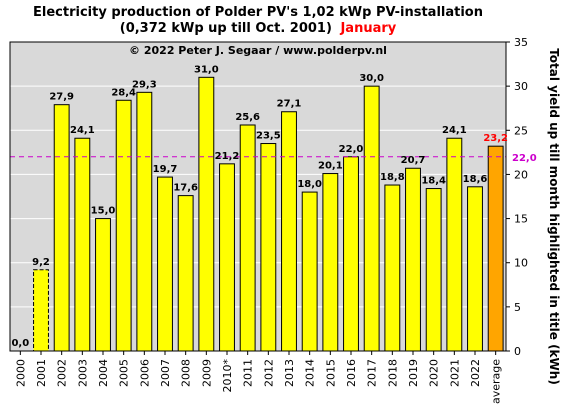  What do you see at coordinates (495, 138) in the screenshot?
I see `bar-value-label: 23,2` at bounding box center [495, 138].